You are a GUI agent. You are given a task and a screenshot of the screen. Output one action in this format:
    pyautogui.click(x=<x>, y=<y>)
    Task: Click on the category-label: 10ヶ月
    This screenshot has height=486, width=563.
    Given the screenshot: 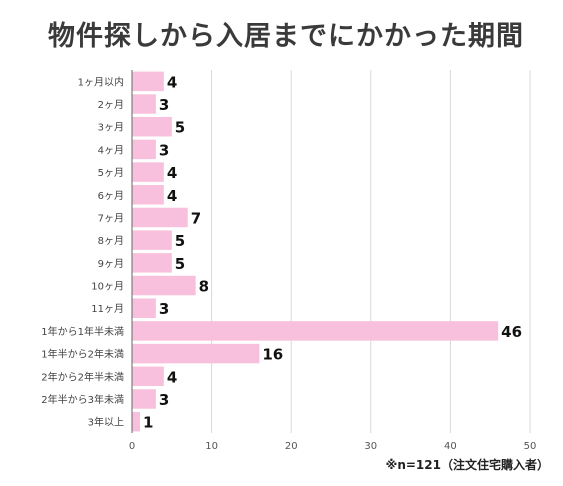 What is the action you would take?
    pyautogui.click(x=107, y=287)
    